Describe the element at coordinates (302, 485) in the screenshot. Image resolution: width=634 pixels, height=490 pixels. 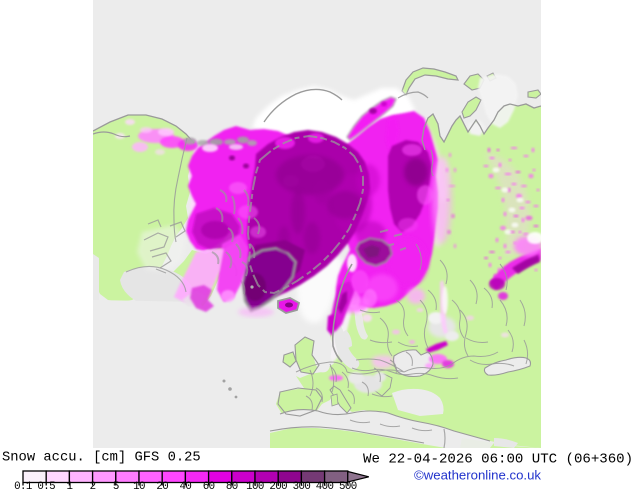
I see `svg-text: 300` at that location.